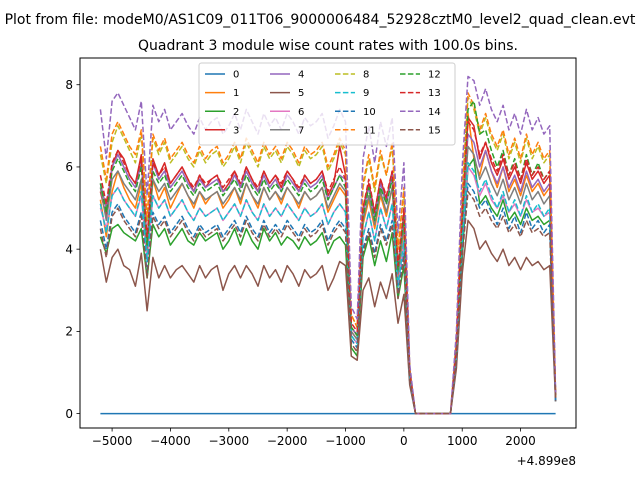 The height and width of the screenshot is (480, 640). Describe the element at coordinates (236, 93) in the screenshot. I see `legend-label-1: 1` at that location.